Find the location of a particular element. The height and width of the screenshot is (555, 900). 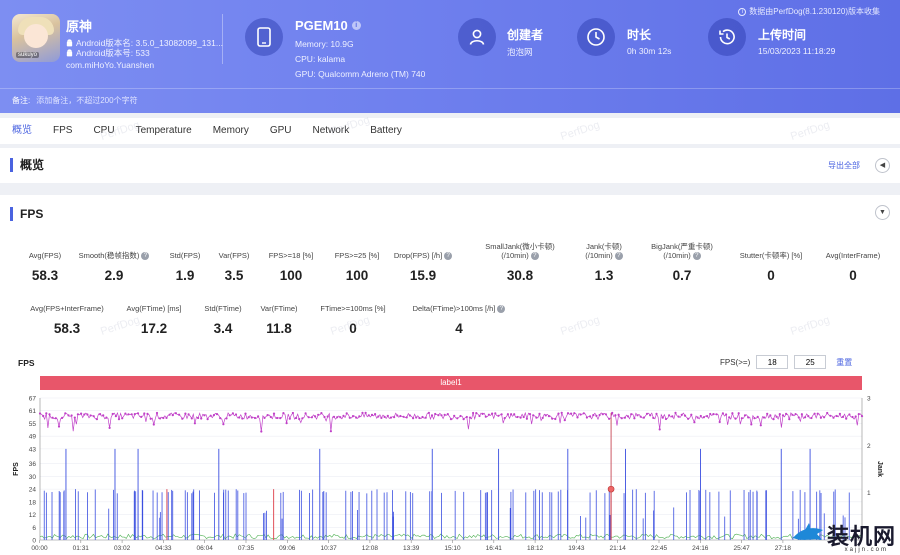

stat-avg-ftime-ms: Avg(FTime) [ms] 17.2 is located at coordinates (154, 320).